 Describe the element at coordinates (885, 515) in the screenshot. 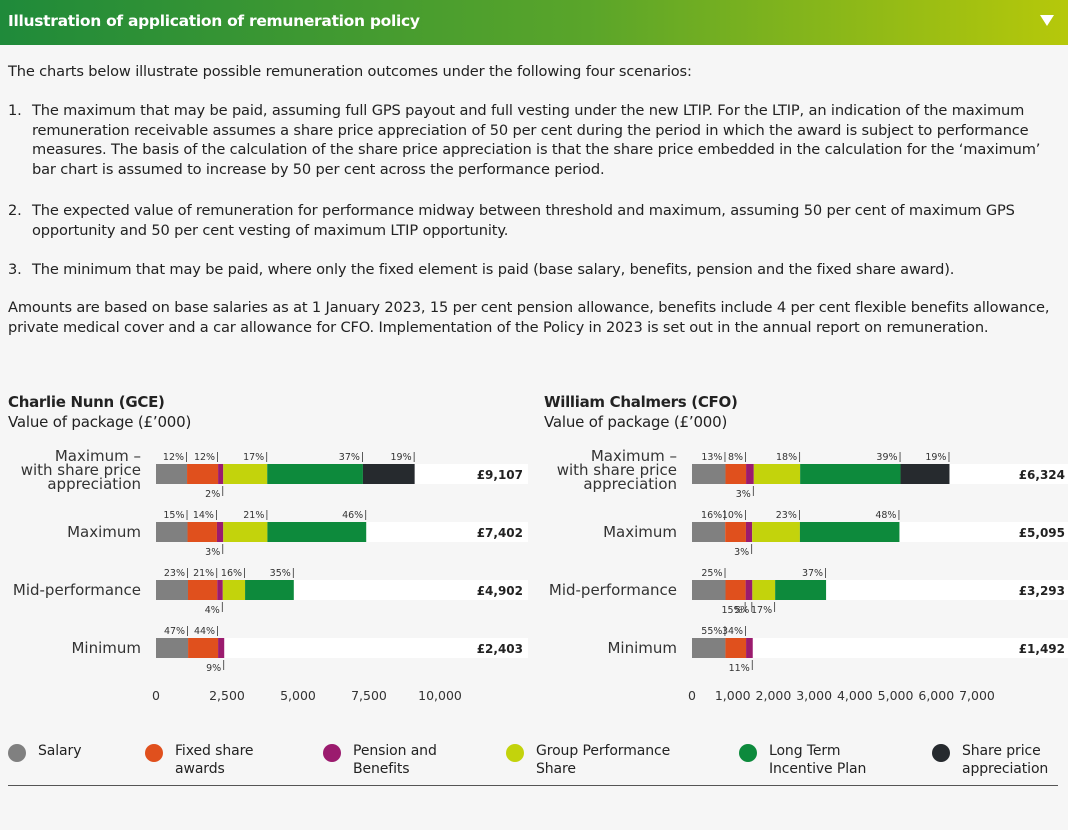

I see `segment-percent-label: 48%` at that location.